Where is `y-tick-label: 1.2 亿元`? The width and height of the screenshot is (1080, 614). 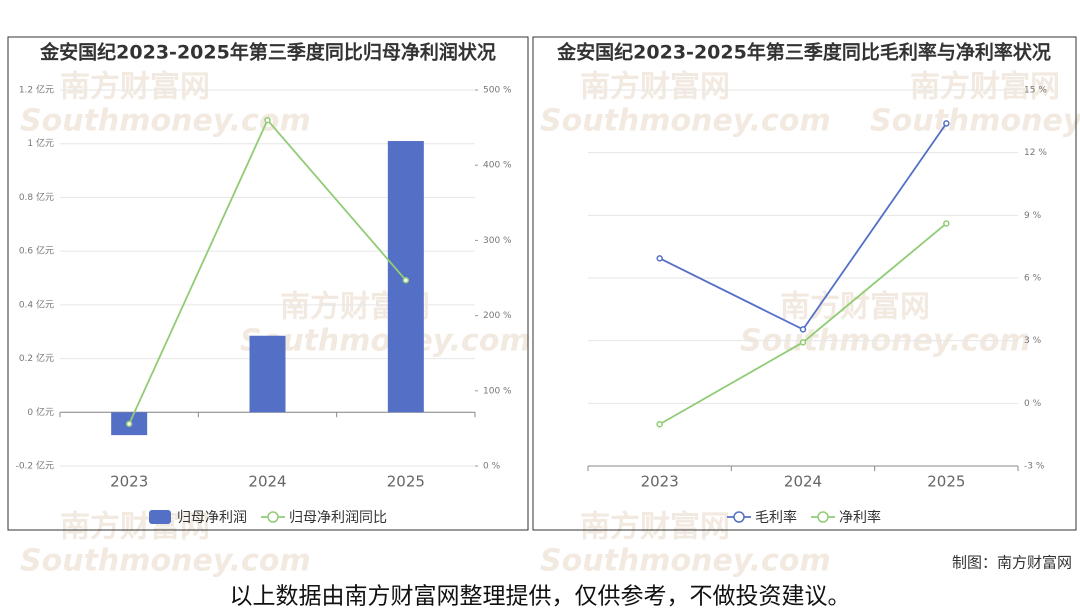
y-tick-label: 1.2 亿元 is located at coordinates (36, 90).